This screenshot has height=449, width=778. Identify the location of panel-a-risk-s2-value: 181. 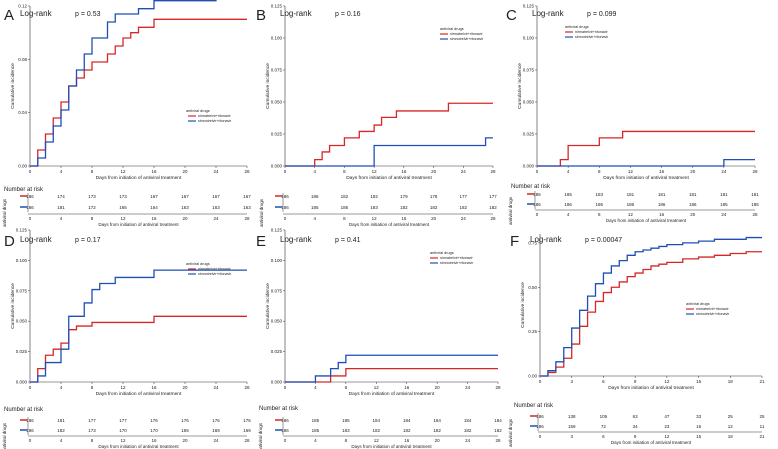
(61, 207).